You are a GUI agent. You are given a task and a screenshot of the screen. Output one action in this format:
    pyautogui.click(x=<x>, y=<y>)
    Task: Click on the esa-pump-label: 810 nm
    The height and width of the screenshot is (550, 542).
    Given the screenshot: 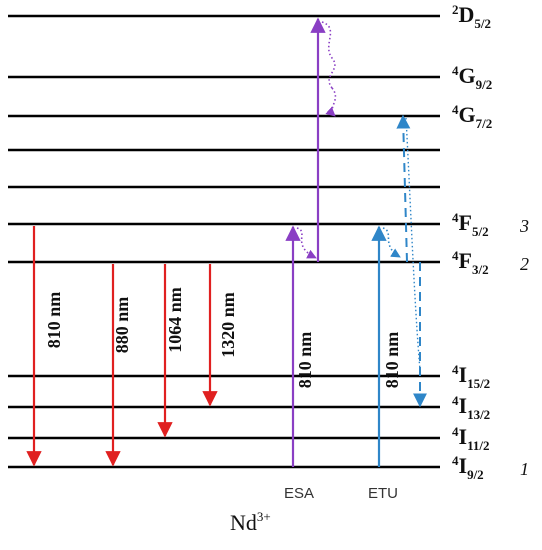 What is the action you would take?
    pyautogui.click(x=305, y=360)
    